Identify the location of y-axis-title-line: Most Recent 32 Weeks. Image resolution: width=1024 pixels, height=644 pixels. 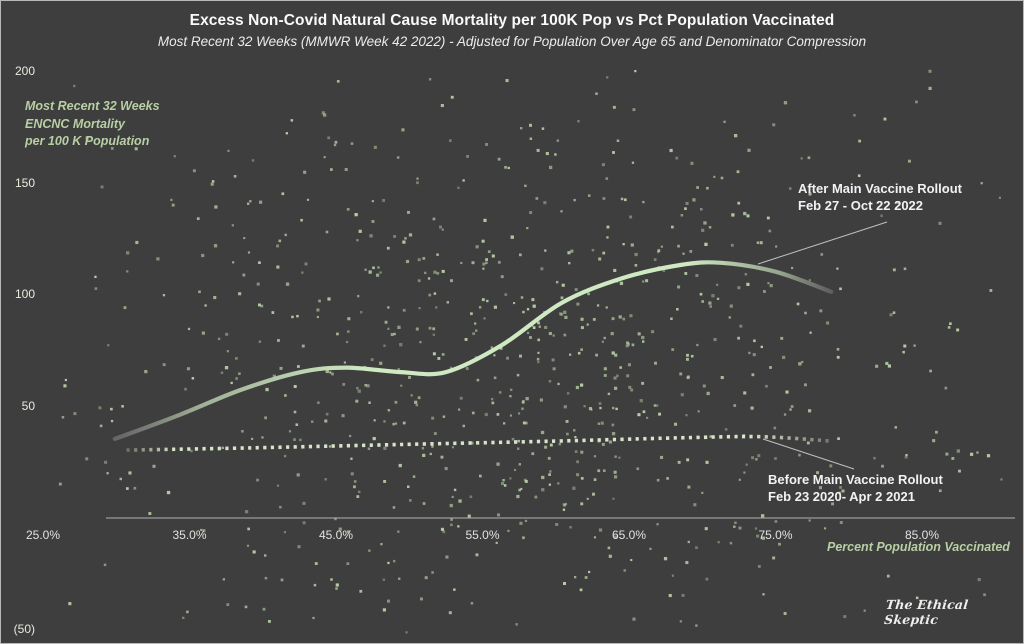
(92, 106).